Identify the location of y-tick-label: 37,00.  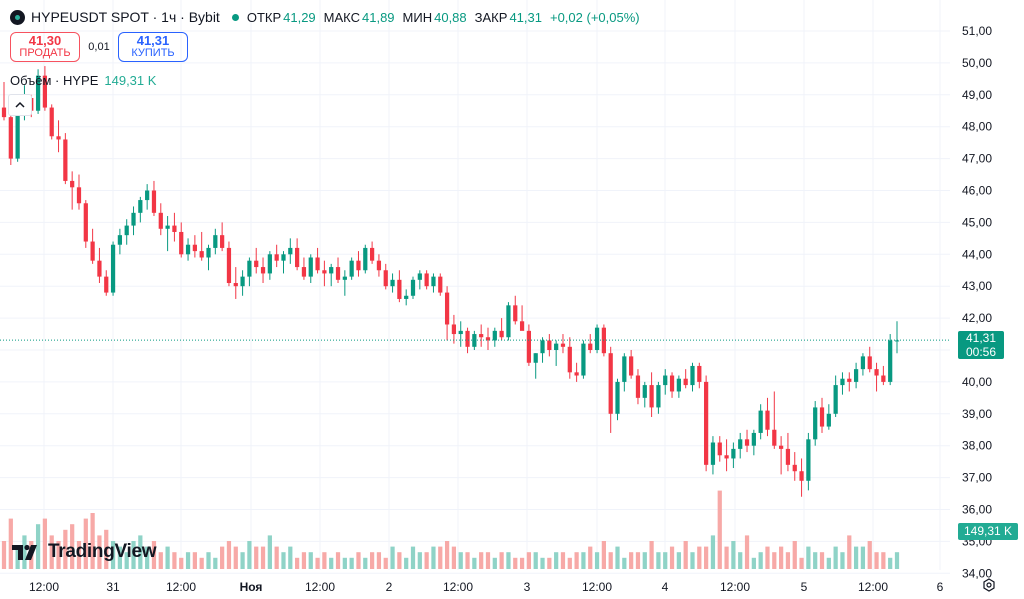
(977, 478).